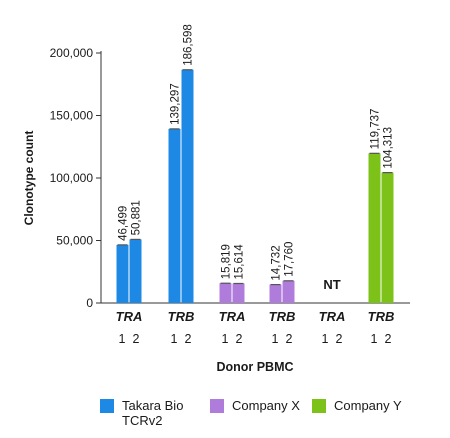  Describe the element at coordinates (254, 367) in the screenshot. I see `x-axis-label: Donor PBMC` at that location.